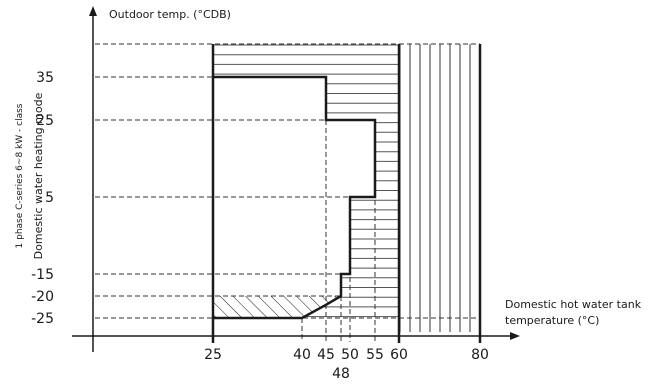  What do you see at coordinates (277, 307) in the screenshot?
I see `diagonal-hatch-region` at bounding box center [277, 307].